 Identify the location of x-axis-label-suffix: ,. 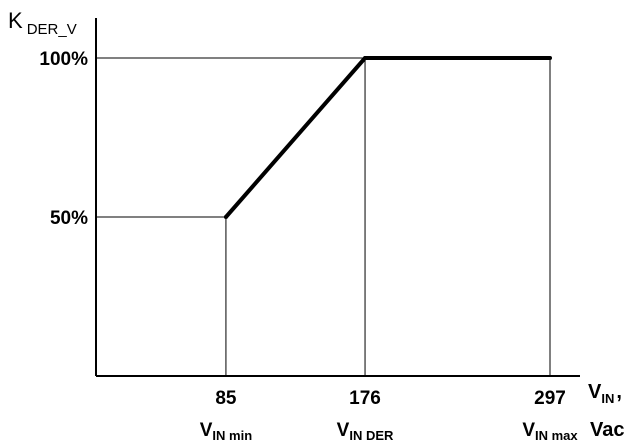
(619, 392).